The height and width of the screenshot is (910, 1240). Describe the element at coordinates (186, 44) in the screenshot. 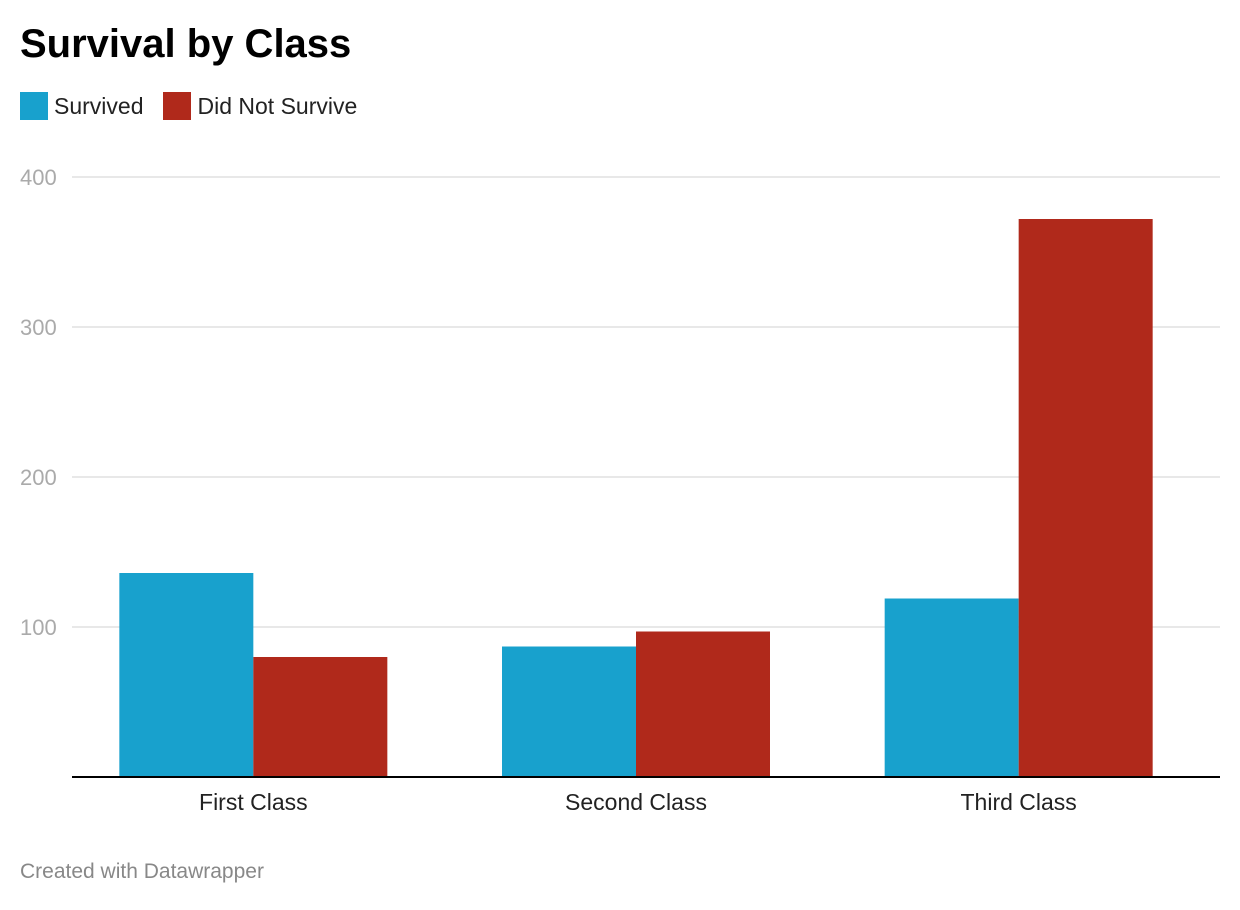

I see `chart-title: Survival by Class` at that location.